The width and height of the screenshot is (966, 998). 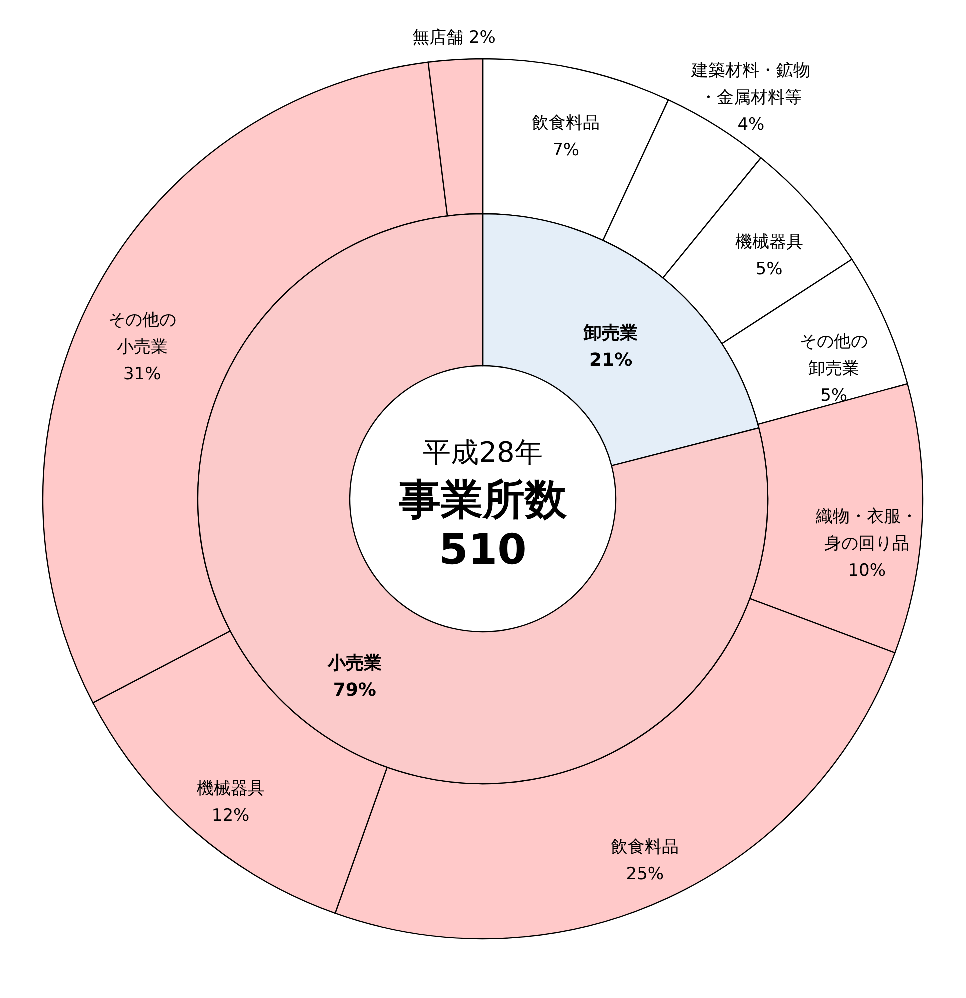 What do you see at coordinates (645, 874) in the screenshot?
I see `data-label: 25%` at bounding box center [645, 874].